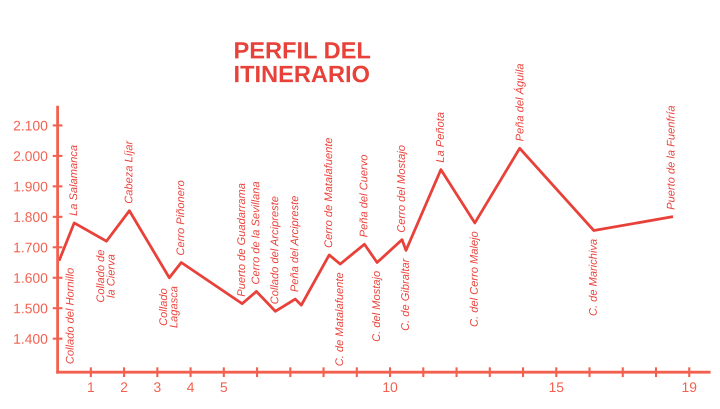 The width and height of the screenshot is (720, 409). Describe the element at coordinates (31, 309) in the screenshot. I see `y-tick-label: 1.500` at that location.